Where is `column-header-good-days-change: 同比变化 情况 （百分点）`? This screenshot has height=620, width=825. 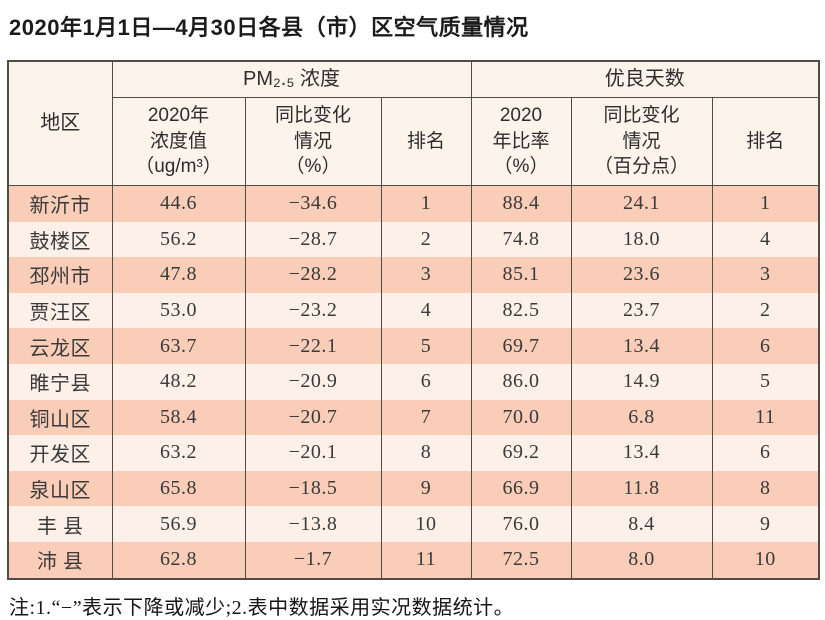 column-header-good-days-change: 同比变化 情况 （百分点） is located at coordinates (641, 141).